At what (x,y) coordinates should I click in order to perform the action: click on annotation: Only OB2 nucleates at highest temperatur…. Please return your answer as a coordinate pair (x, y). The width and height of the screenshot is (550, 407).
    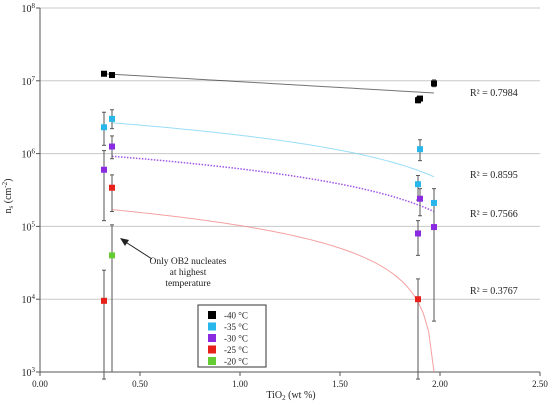
    Looking at the image, I should click on (173, 263).